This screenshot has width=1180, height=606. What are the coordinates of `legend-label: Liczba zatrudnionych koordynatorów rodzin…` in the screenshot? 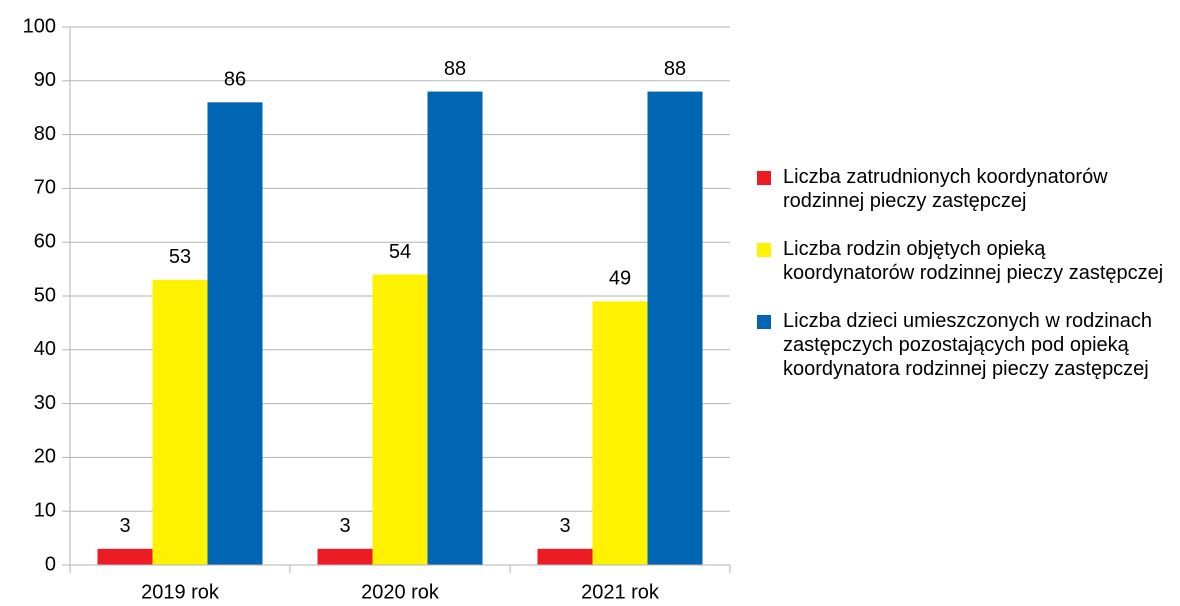 It's located at (945, 189).